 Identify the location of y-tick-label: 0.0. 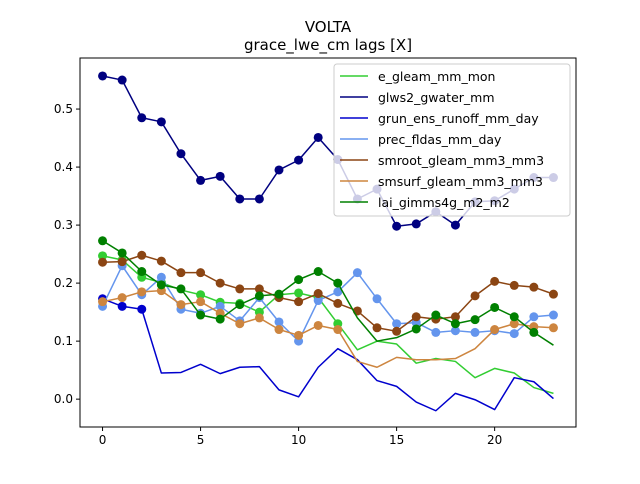
(63, 399).